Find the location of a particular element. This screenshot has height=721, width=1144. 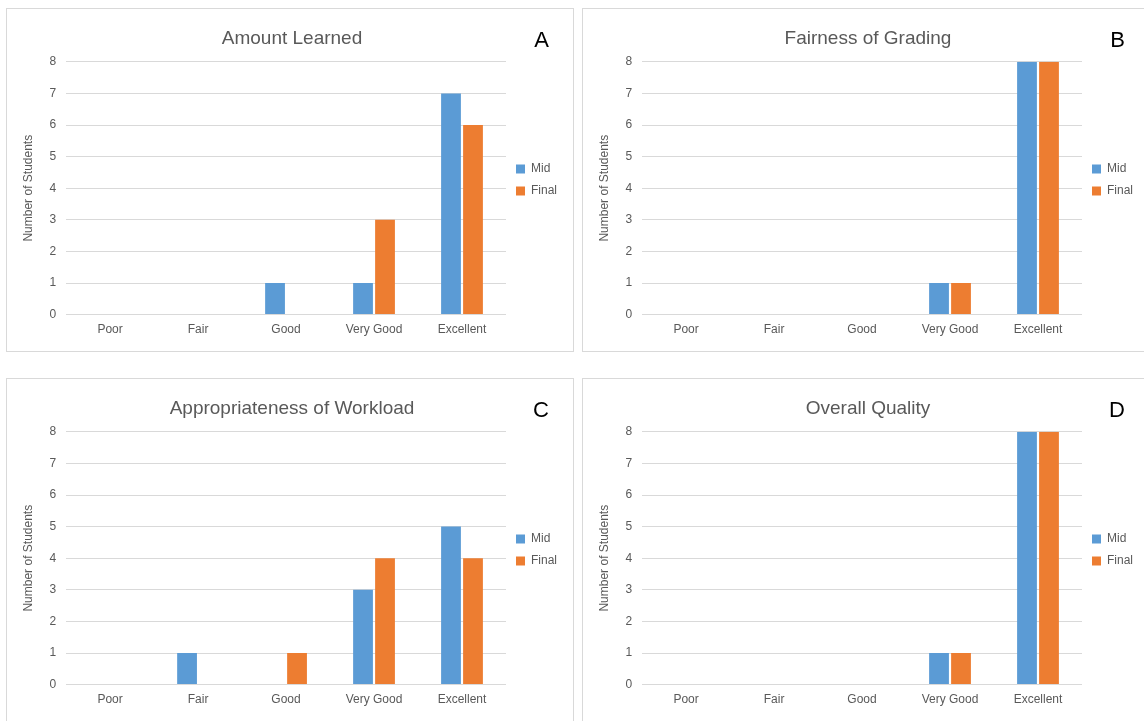

text: B is located at coordinates (1117, 40).